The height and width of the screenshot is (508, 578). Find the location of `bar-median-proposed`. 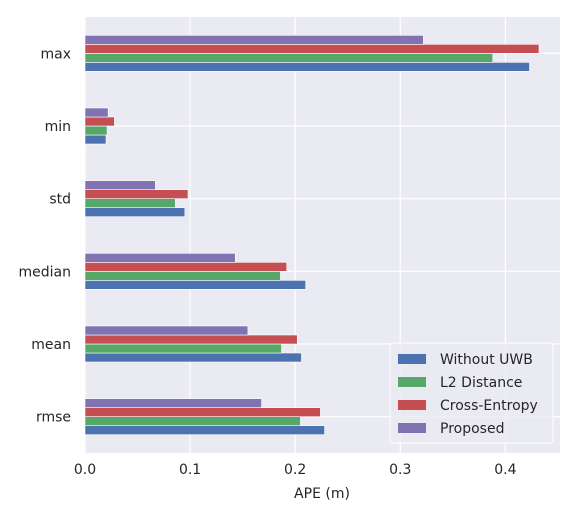

bar-median-proposed is located at coordinates (160, 258).